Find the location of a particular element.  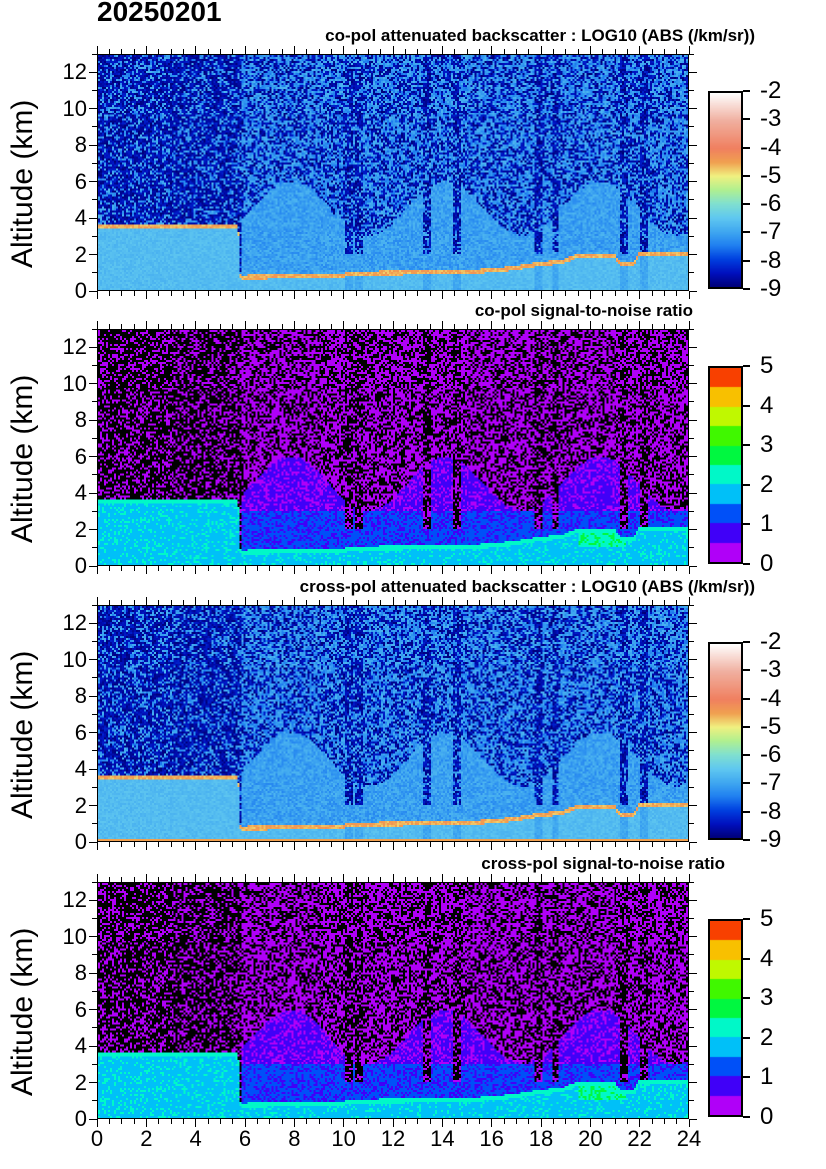

y-tick-label: 2 is located at coordinates (80, 254).